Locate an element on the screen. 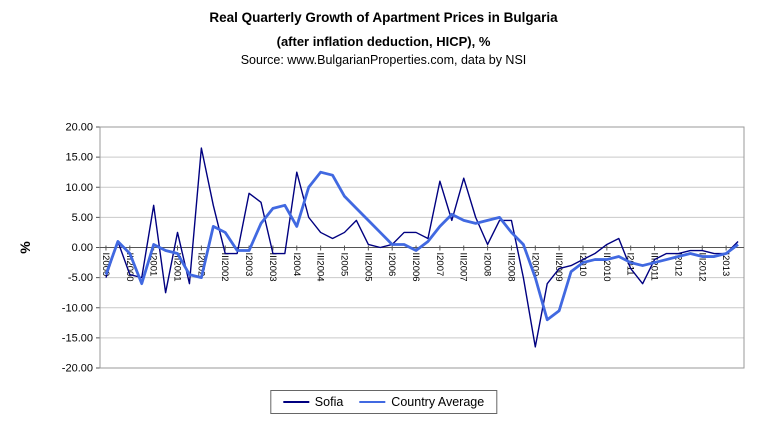  svg-text: III2006 is located at coordinates (415, 267).